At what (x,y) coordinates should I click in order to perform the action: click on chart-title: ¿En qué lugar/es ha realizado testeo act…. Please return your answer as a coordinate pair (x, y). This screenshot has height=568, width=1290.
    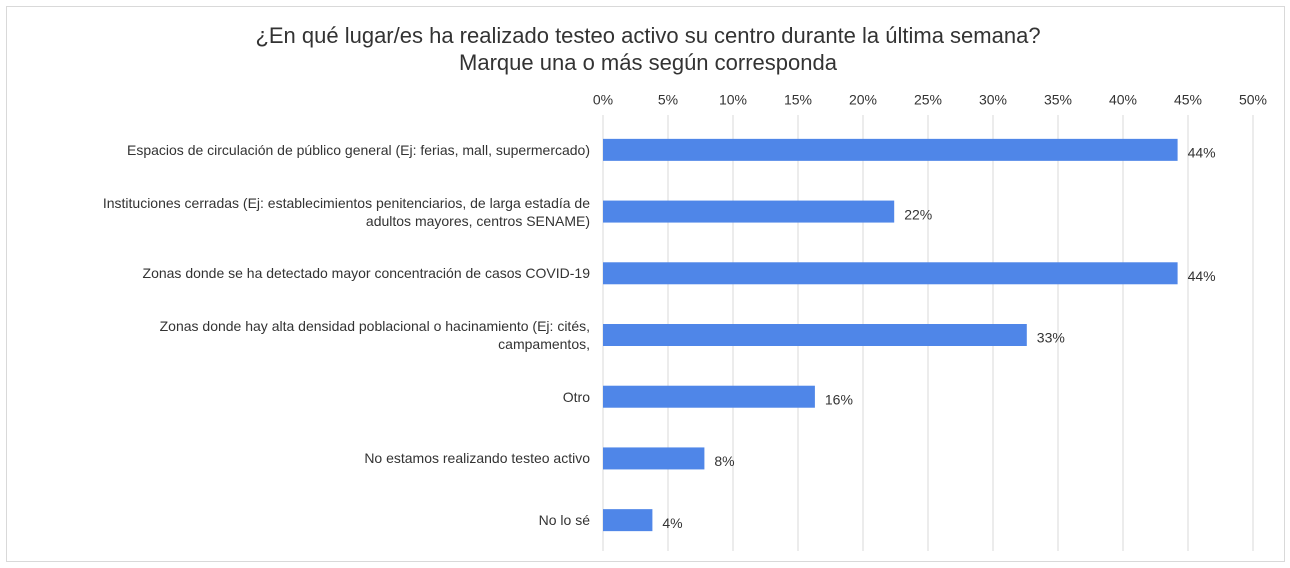
    Looking at the image, I should click on (648, 49).